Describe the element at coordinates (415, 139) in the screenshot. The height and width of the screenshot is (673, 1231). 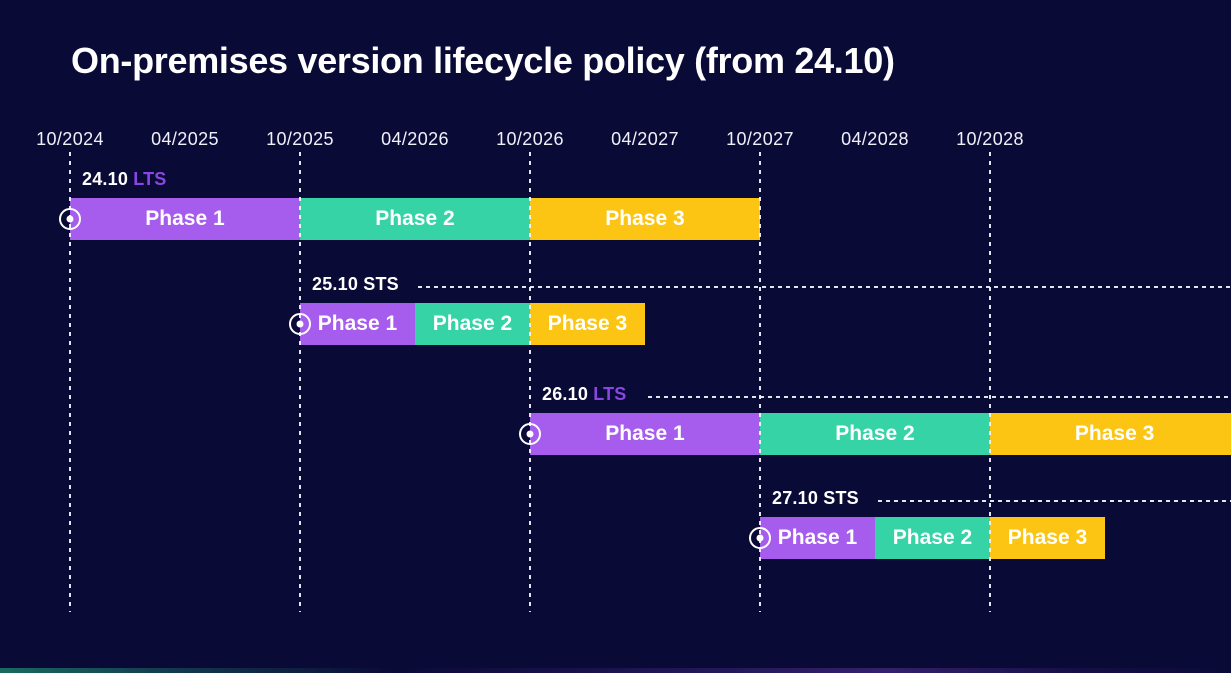
I see `axis-tick-label-04-2026: 04/2026` at that location.